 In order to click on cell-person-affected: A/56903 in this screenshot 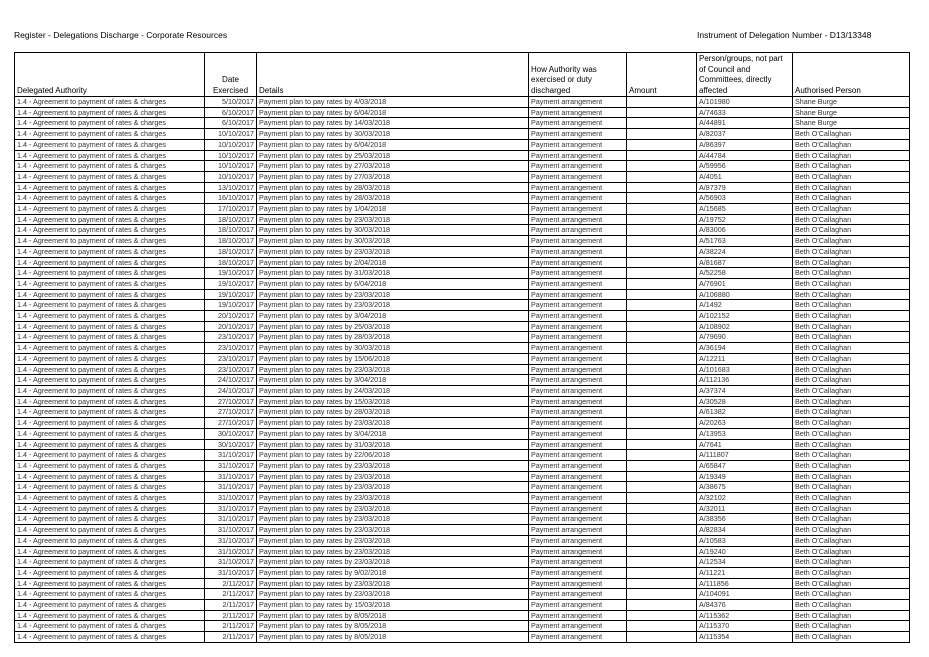, I will do `click(744, 198)`.